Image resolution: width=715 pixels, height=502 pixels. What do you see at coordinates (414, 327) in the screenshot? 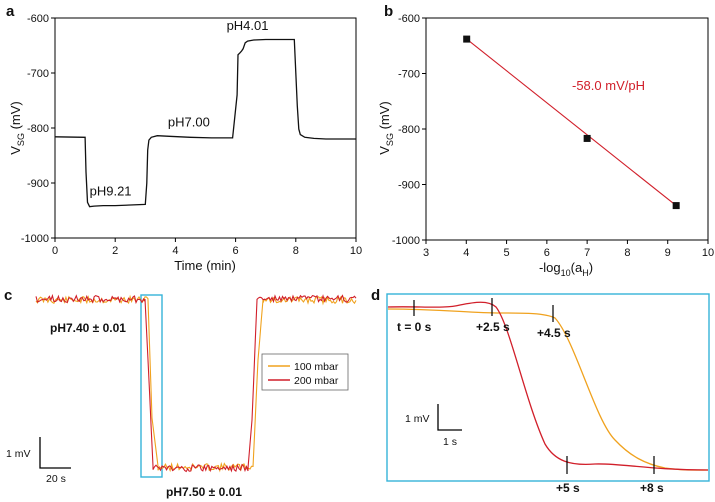
I see `panel-d-label-t0: t = 0 s` at bounding box center [414, 327].